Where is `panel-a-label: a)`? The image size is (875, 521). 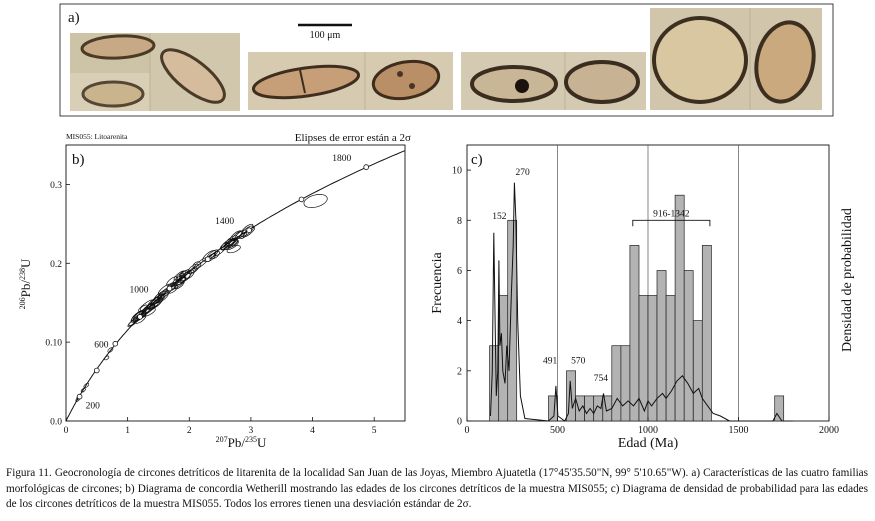 panel-a-label: a) is located at coordinates (74, 18).